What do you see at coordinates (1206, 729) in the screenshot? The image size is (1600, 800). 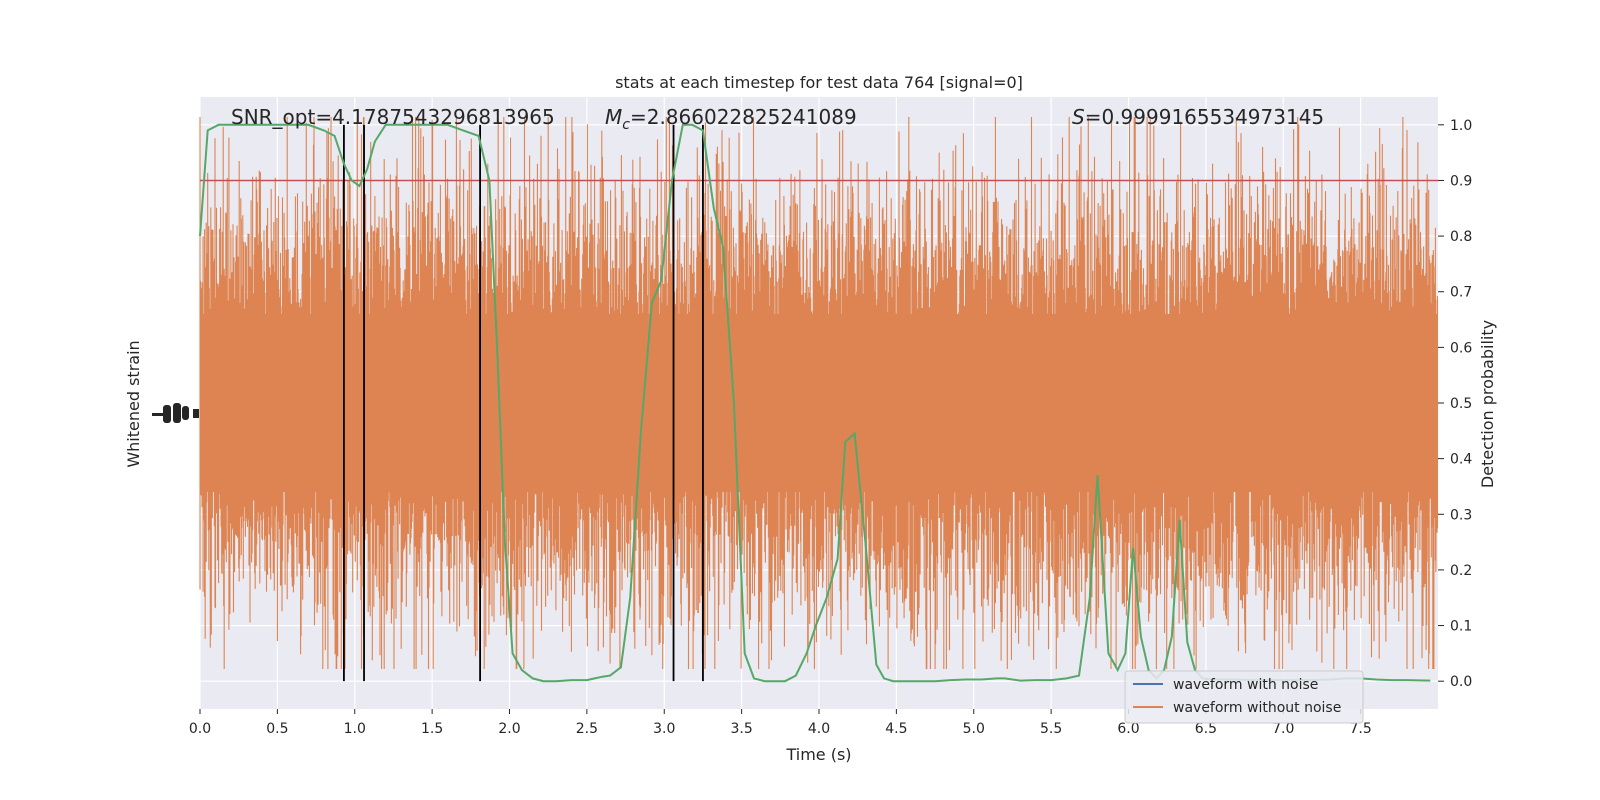 I see `x-tick-label: 6.5` at bounding box center [1206, 729].